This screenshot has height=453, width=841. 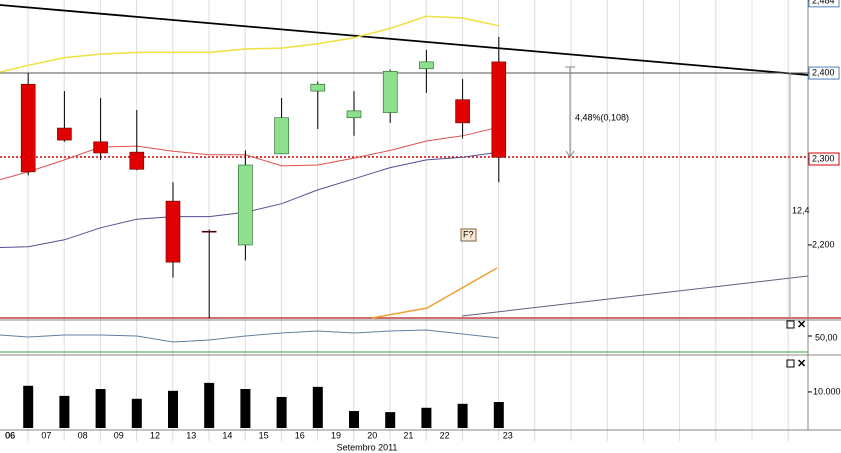 What do you see at coordinates (367, 447) in the screenshot?
I see `x-axis-title: Setembro 2011` at bounding box center [367, 447].